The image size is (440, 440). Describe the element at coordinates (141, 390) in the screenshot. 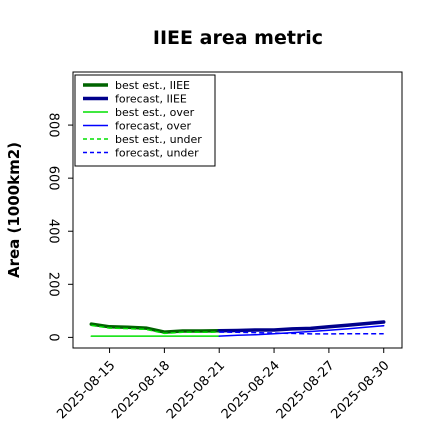

I see `x-tick-label: 2025-08-18` at that location.